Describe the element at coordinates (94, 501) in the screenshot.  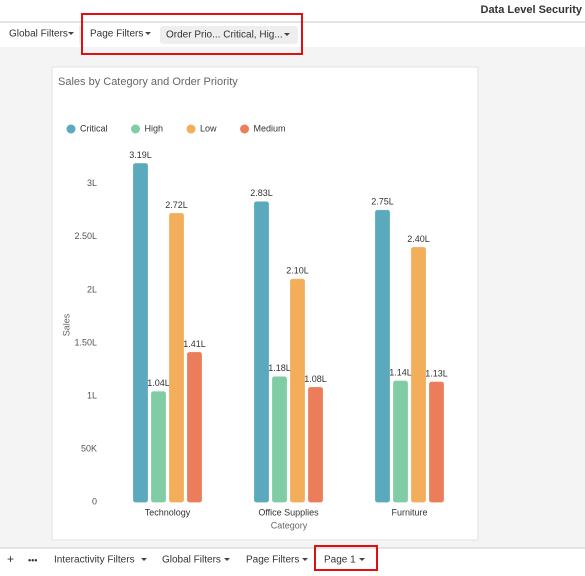
I see `y-tick-label: 0` at that location.